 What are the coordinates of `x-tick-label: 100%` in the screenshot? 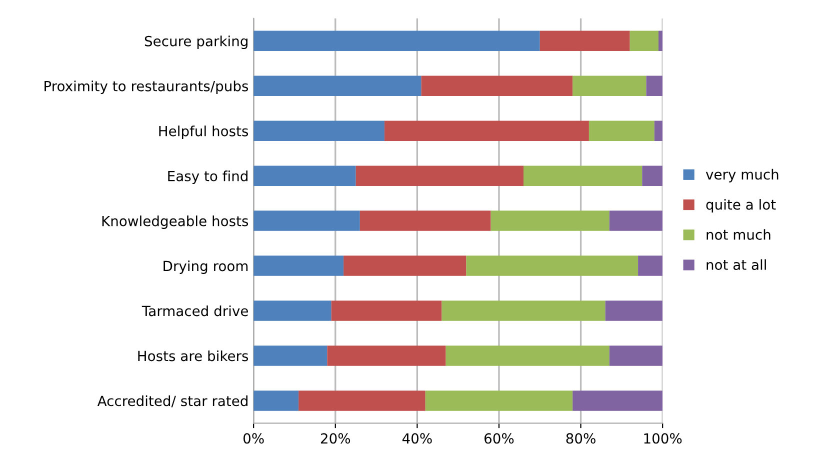 It's located at (663, 438).